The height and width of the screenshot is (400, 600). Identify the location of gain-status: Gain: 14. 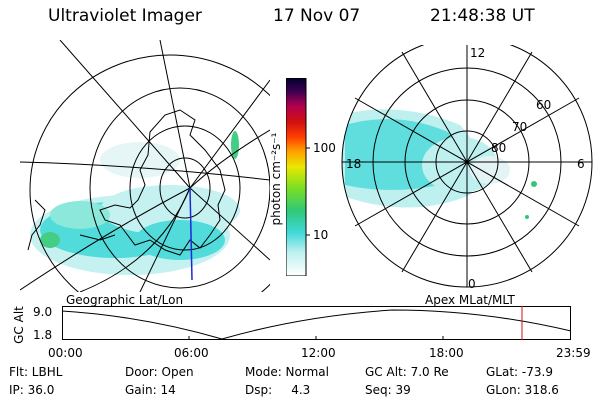
(150, 390).